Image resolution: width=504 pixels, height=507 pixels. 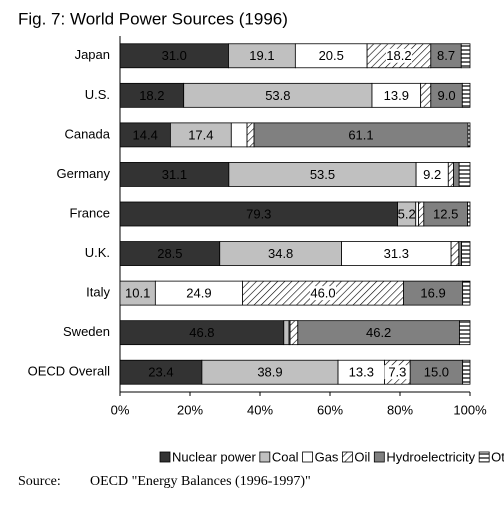 I want to click on value-label: 12.5, so click(x=445, y=213).